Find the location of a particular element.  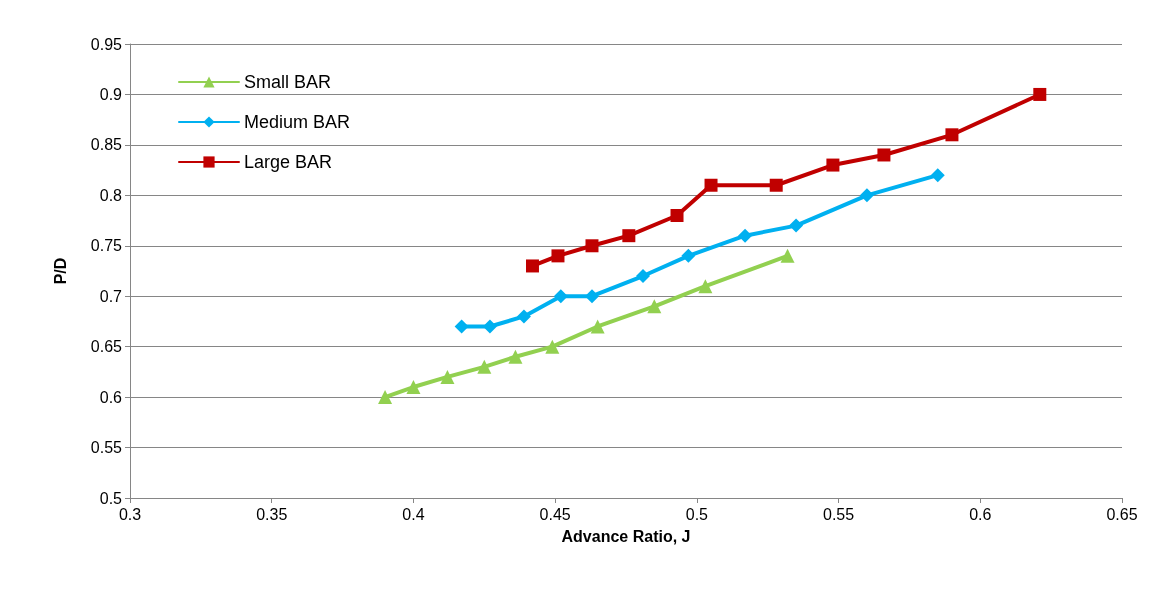

y-tick-label: 0.8 is located at coordinates (111, 195).